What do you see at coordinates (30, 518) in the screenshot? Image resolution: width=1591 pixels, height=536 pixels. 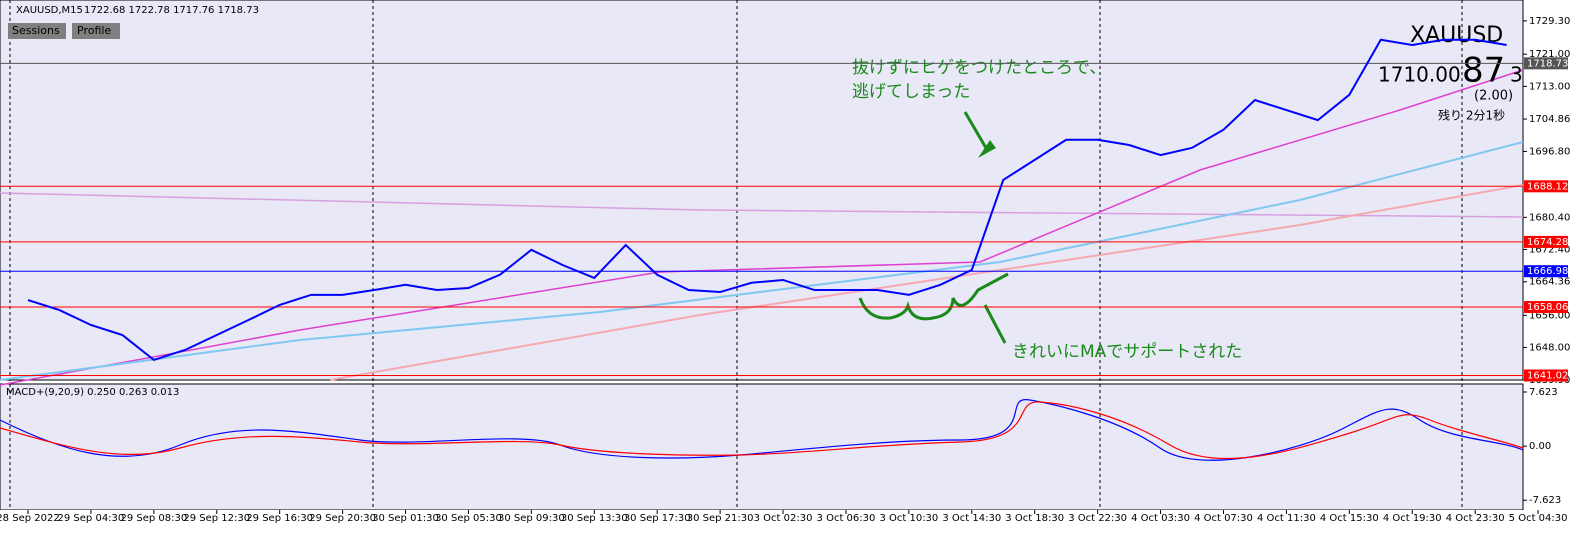 I see `x-tick-label: 28 Sep 2022` at bounding box center [30, 518].